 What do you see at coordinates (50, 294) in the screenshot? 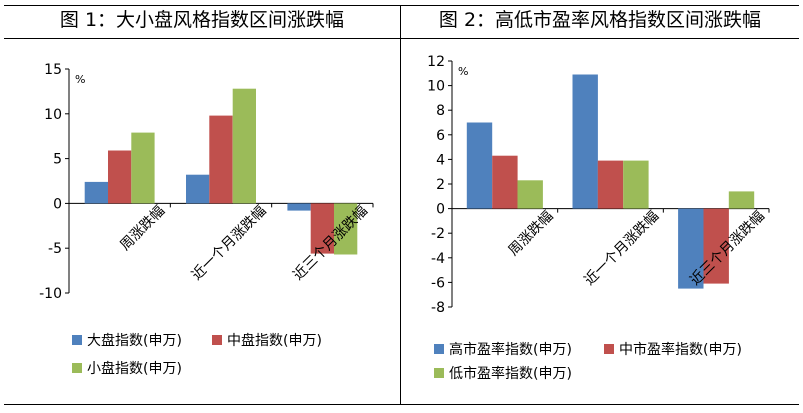
I see `chart-1-y-tick-label: -10` at bounding box center [50, 294].